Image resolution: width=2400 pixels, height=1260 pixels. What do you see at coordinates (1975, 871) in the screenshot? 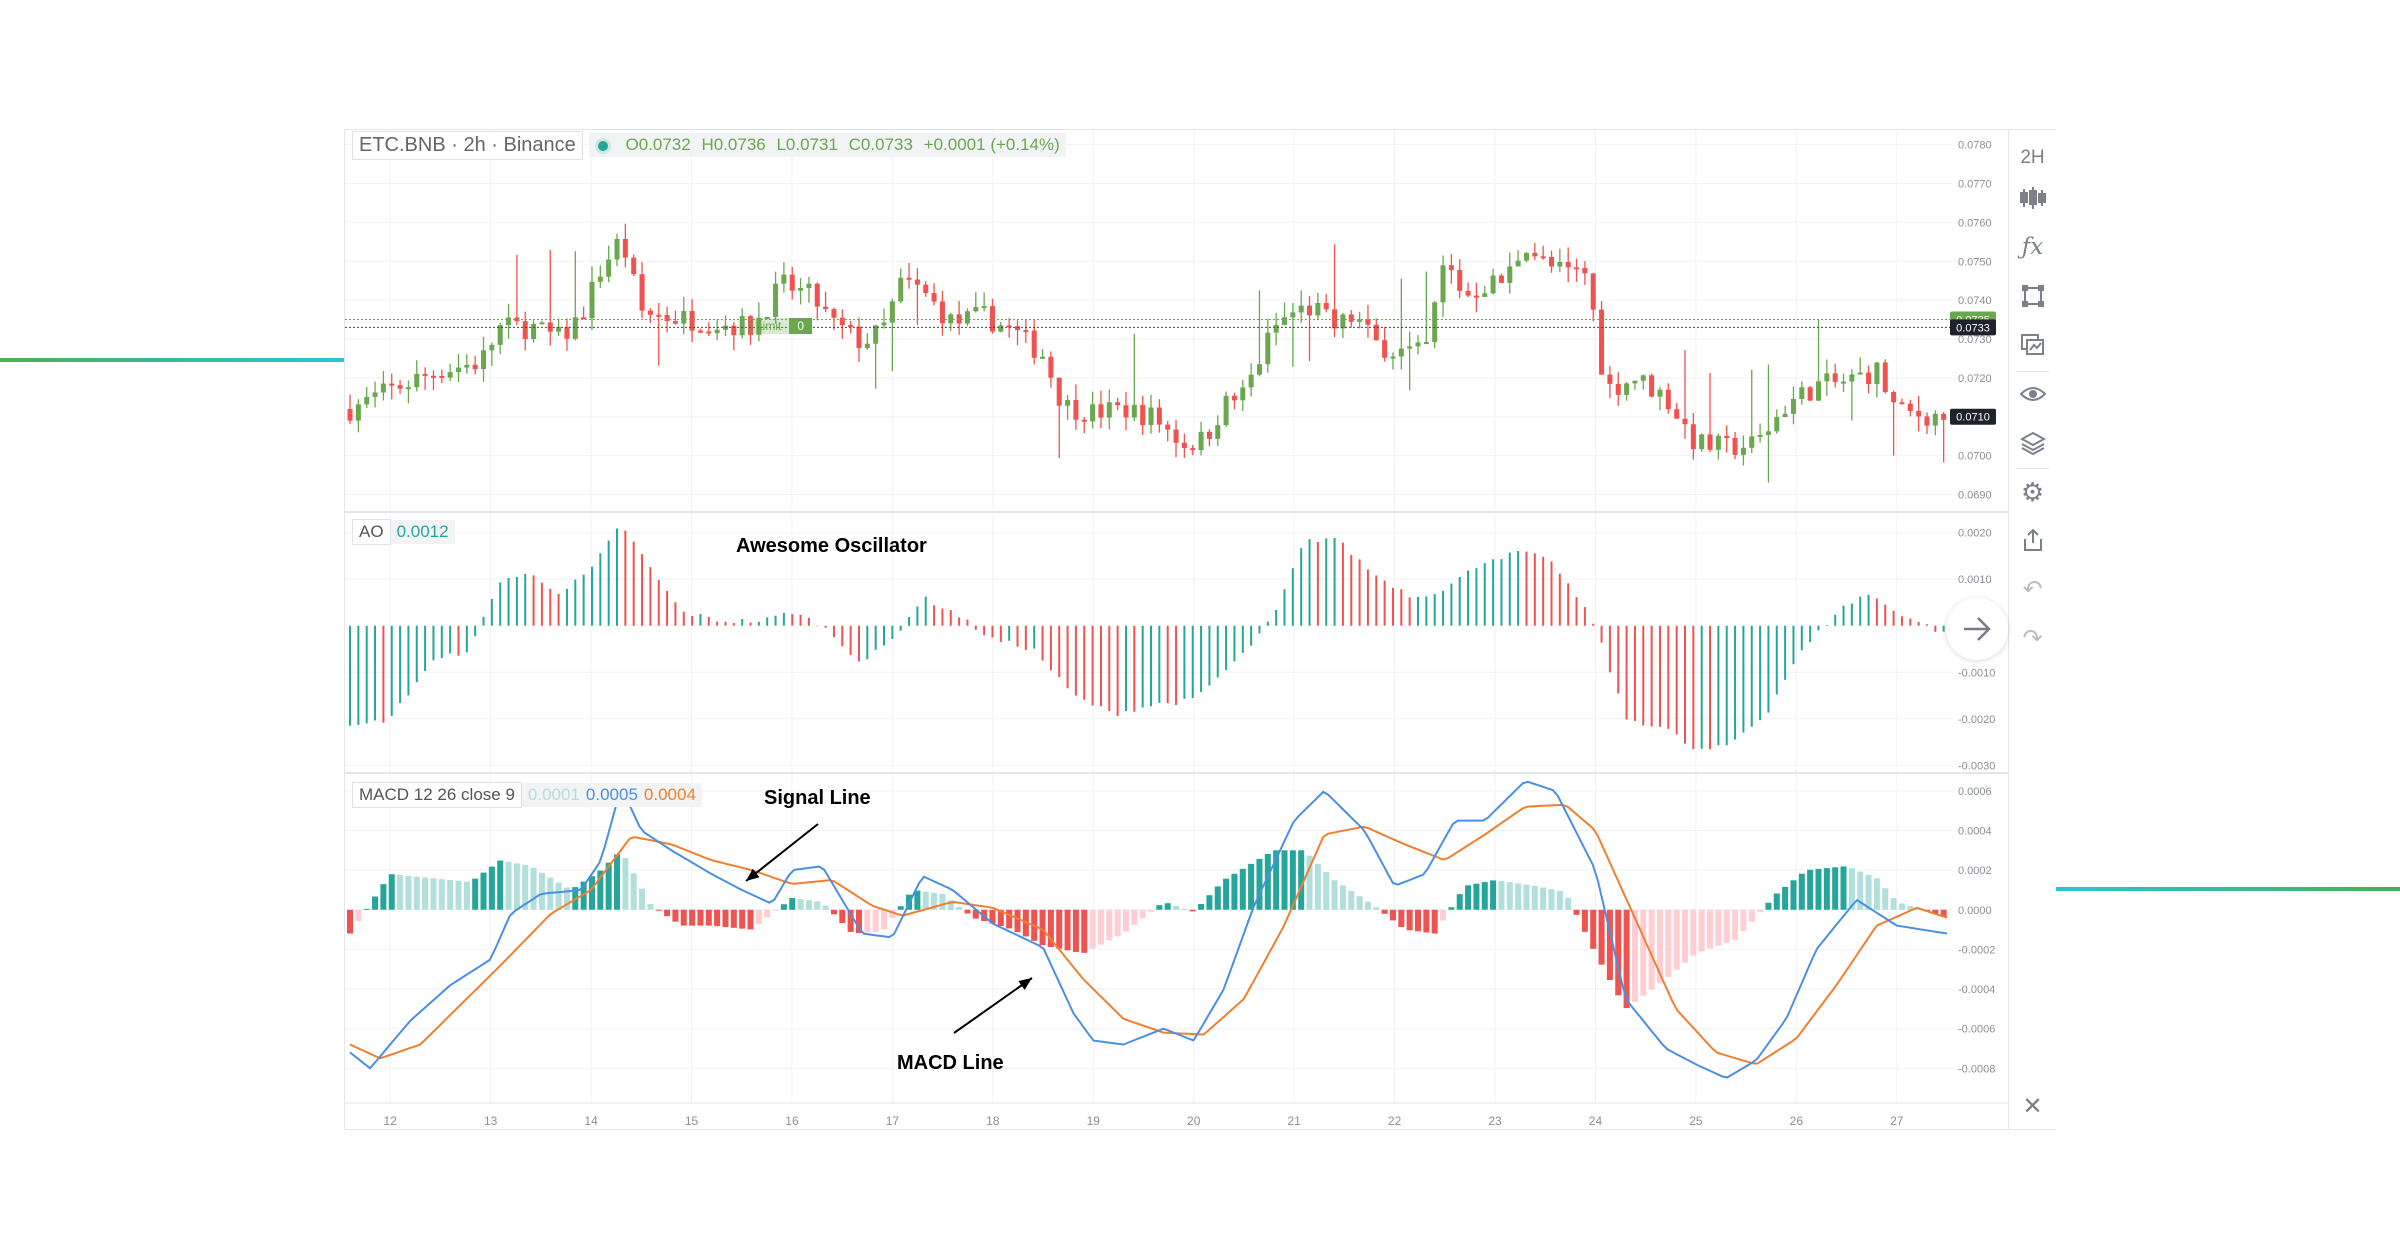
I see `macd-scale-label: 0.0002` at bounding box center [1975, 871].